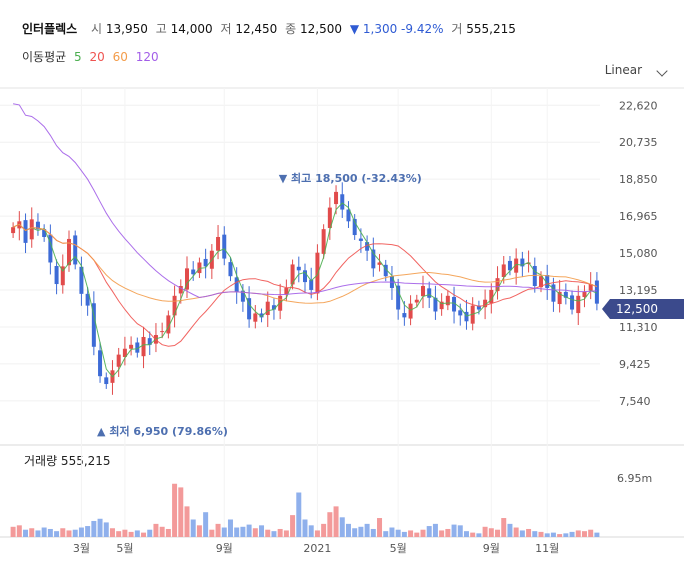  Describe the element at coordinates (120, 57) in the screenshot. I see `ma-60-label: 60` at that location.